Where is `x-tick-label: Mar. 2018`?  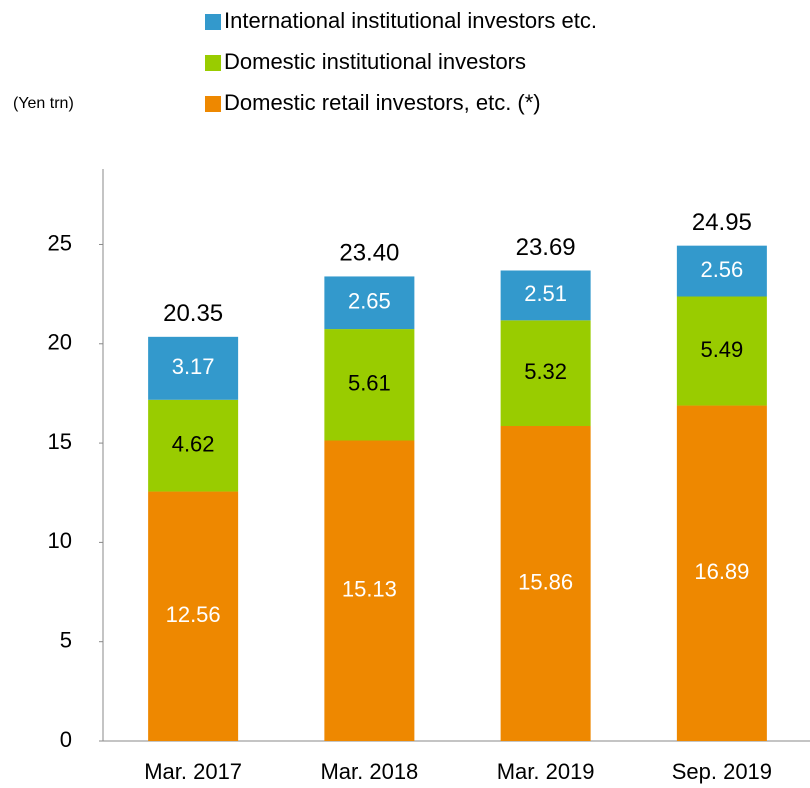
x-tick-label: Mar. 2018 is located at coordinates (369, 771).